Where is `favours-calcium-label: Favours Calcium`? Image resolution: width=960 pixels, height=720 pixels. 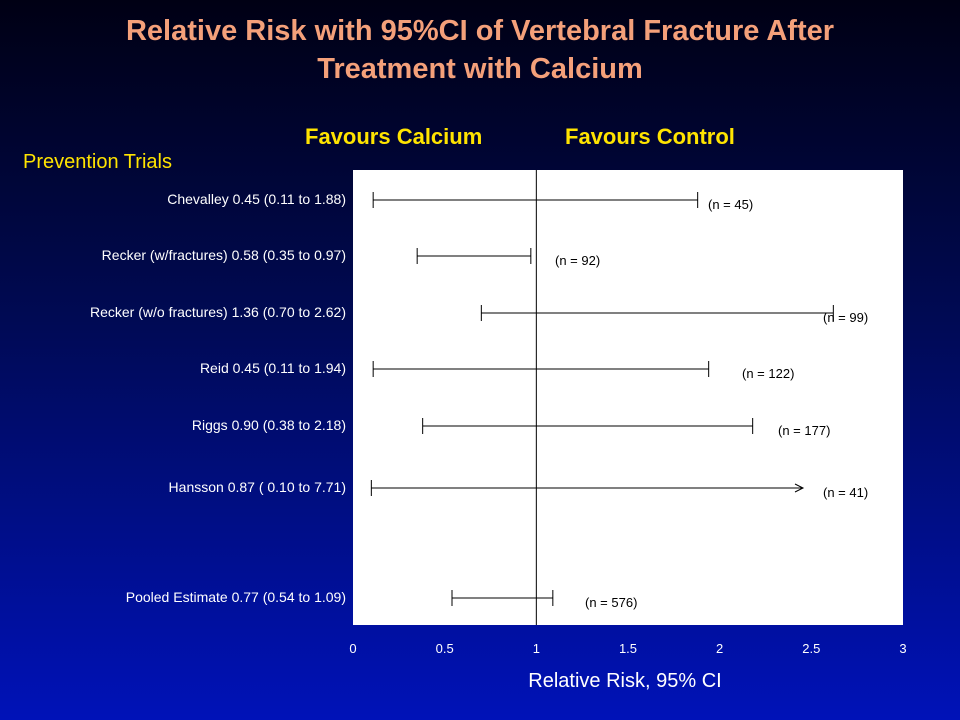 favours-calcium-label: Favours Calcium is located at coordinates (394, 136).